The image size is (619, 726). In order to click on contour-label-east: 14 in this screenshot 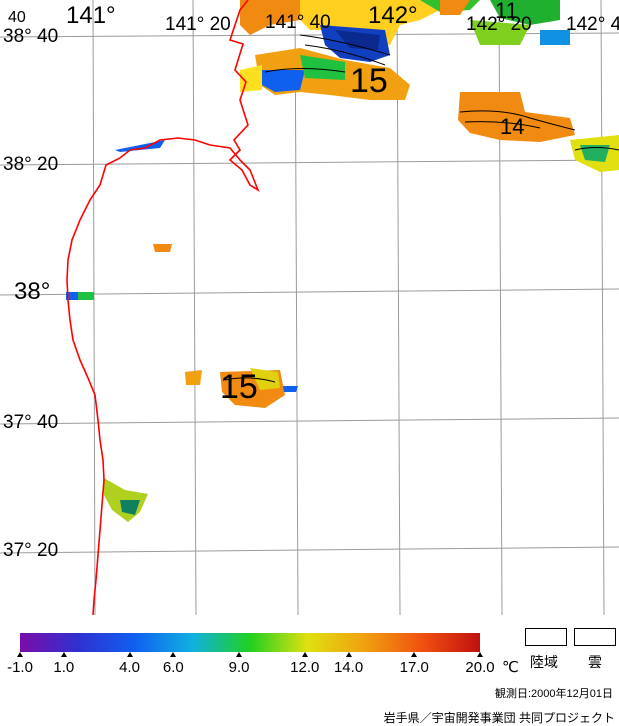, I will do `click(512, 126)`.